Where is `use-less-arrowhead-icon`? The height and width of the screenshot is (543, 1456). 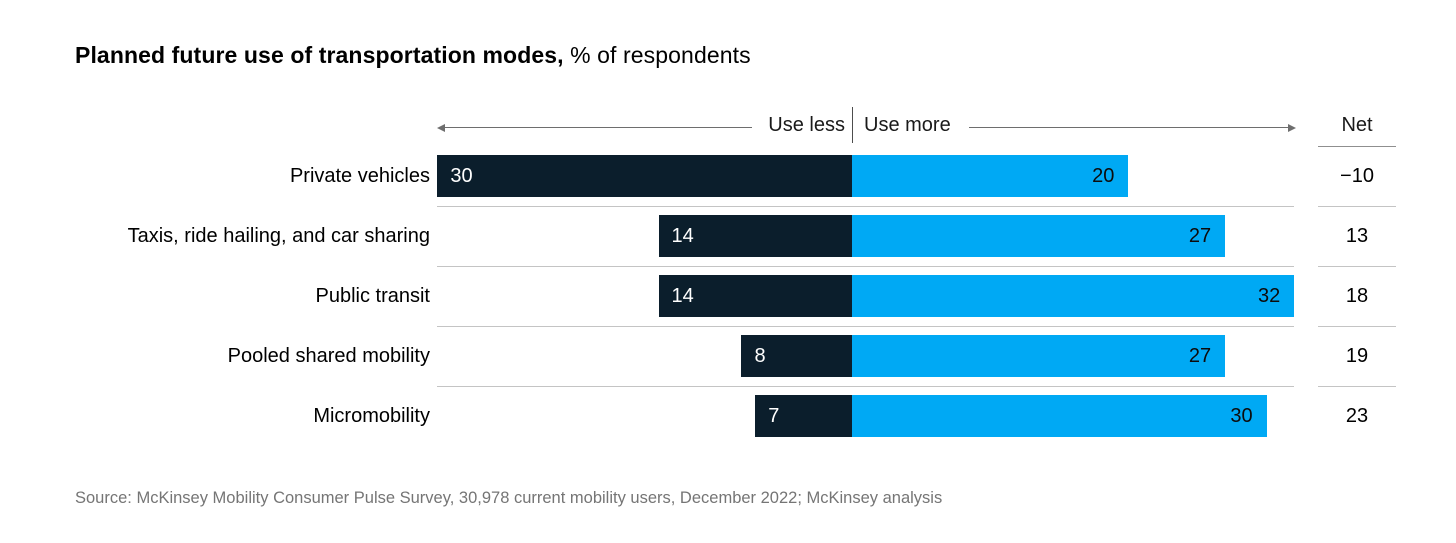
use-less-arrowhead-icon is located at coordinates (441, 127).